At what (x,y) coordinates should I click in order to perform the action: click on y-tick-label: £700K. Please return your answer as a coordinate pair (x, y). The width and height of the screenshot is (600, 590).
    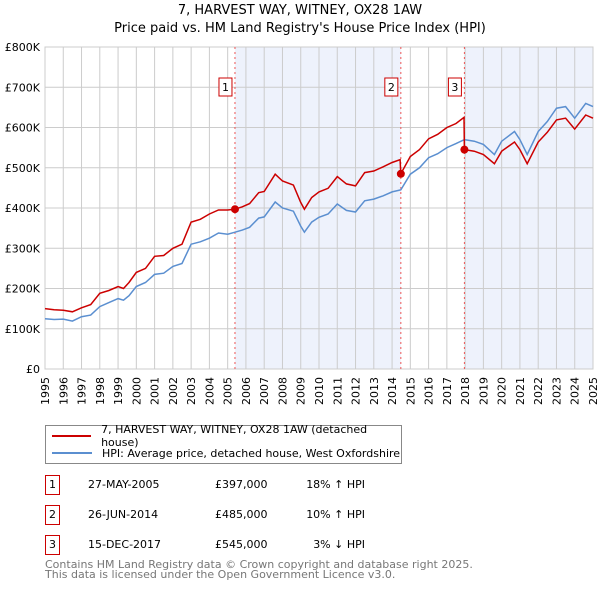
    Looking at the image, I should click on (23, 87).